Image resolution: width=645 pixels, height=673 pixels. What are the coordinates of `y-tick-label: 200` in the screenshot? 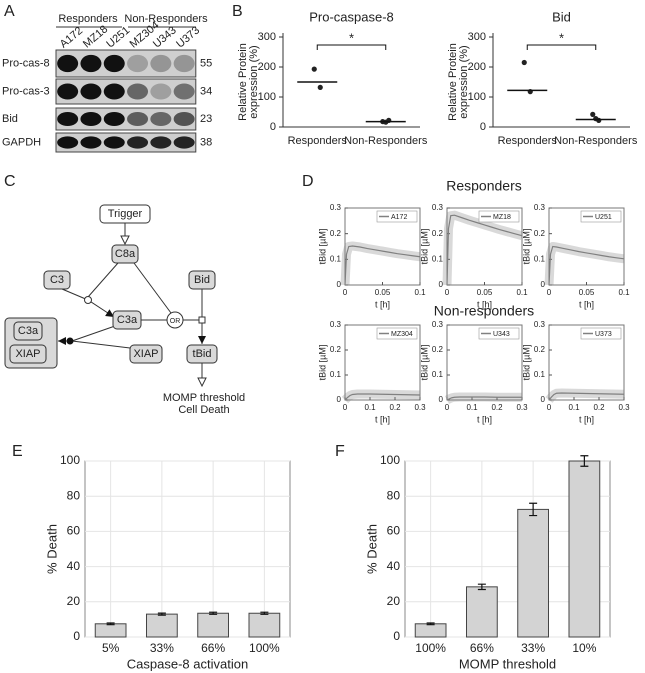 It's located at (267, 67).